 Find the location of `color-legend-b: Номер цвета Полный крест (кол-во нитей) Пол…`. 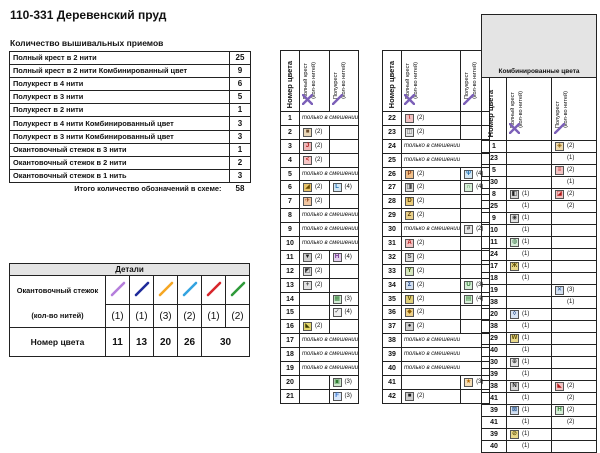

color-legend-b: Номер цвета Полный крест (кол-во нитей) Пол… is located at coordinates (436, 227).